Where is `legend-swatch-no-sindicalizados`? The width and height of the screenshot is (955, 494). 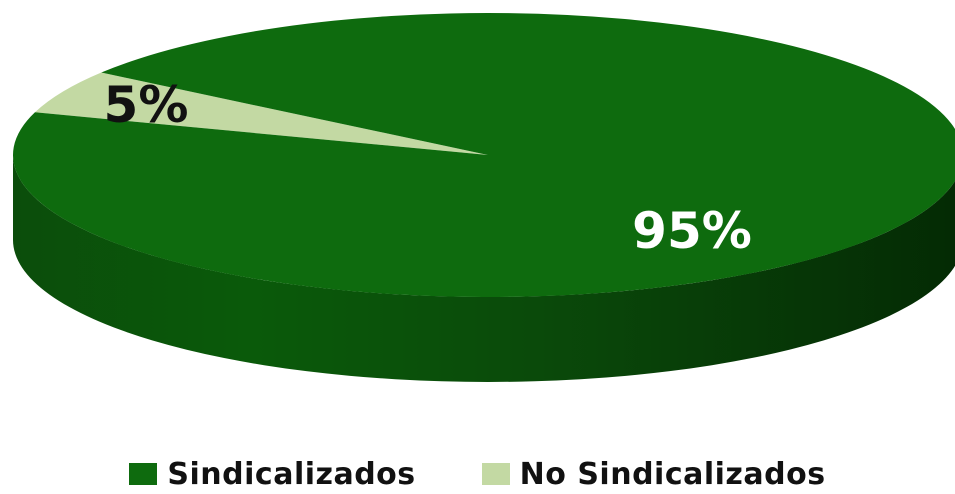 legend-swatch-no-sindicalizados is located at coordinates (495, 474).